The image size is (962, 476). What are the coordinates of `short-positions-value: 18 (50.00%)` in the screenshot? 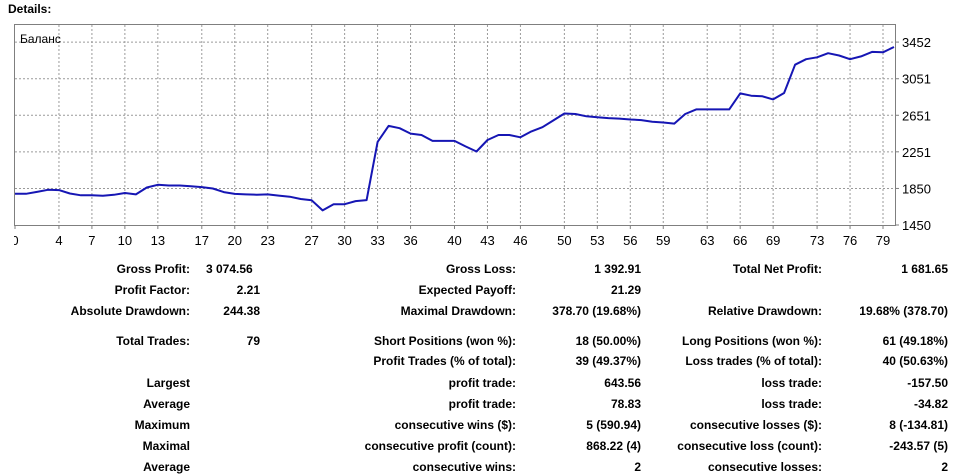 It's located at (608, 341).